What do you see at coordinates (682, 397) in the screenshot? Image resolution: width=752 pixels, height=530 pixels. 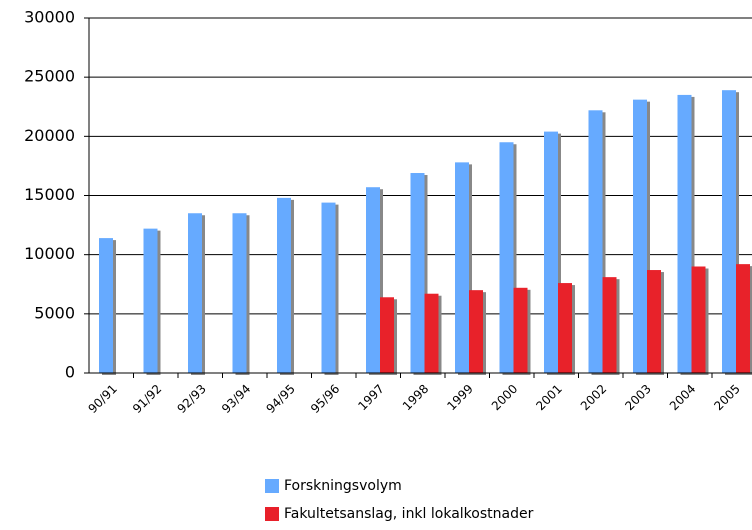 I see `x-tick-label: 2004` at bounding box center [682, 397].